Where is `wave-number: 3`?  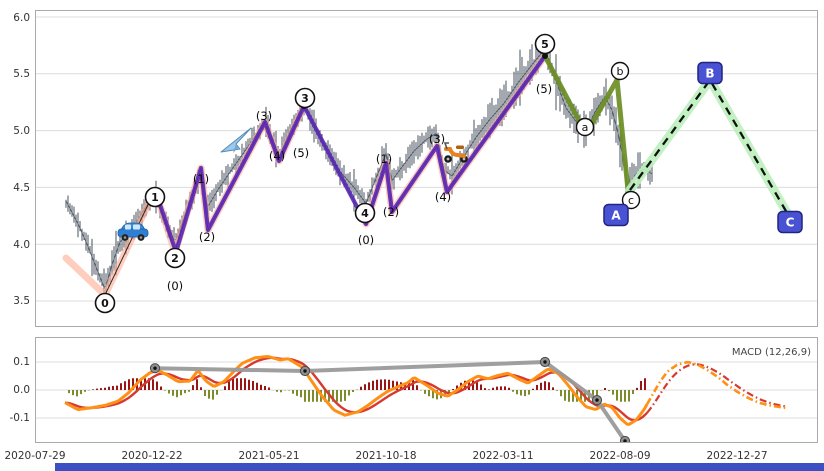
wave-number: 3 is located at coordinates (305, 98).